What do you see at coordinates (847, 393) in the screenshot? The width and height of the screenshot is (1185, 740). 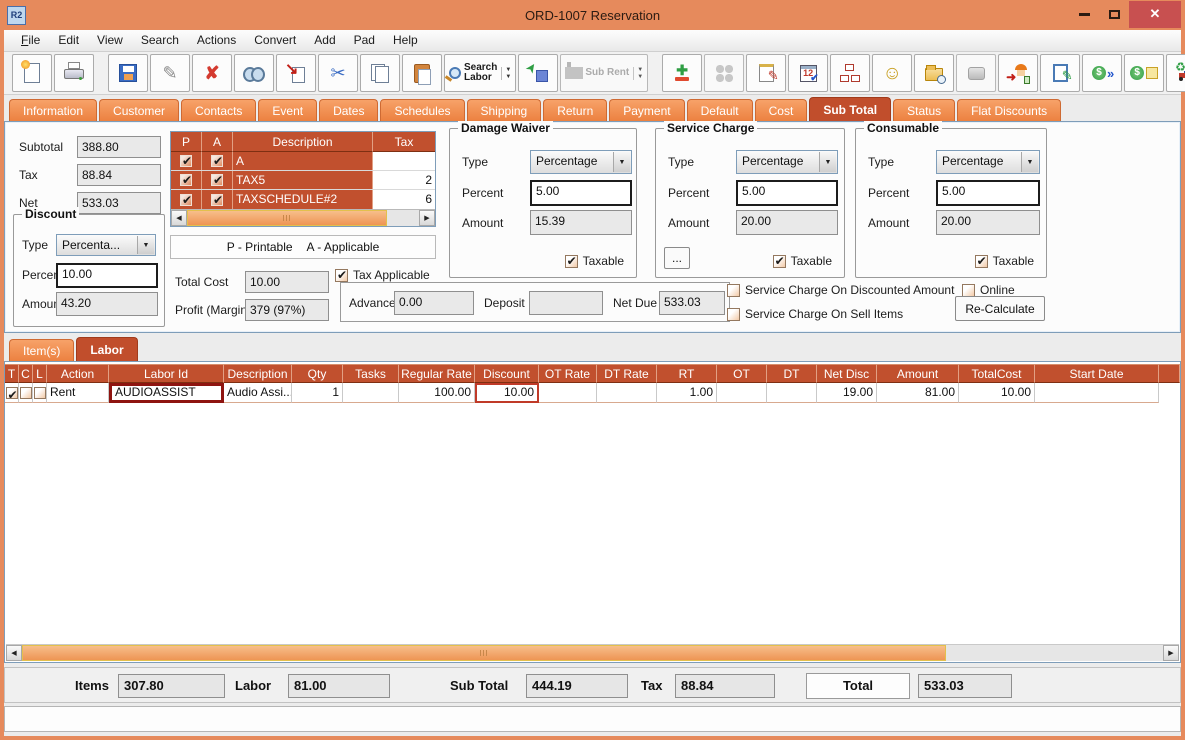 I see `labor-net-disc-cell: 19.00` at bounding box center [847, 393].